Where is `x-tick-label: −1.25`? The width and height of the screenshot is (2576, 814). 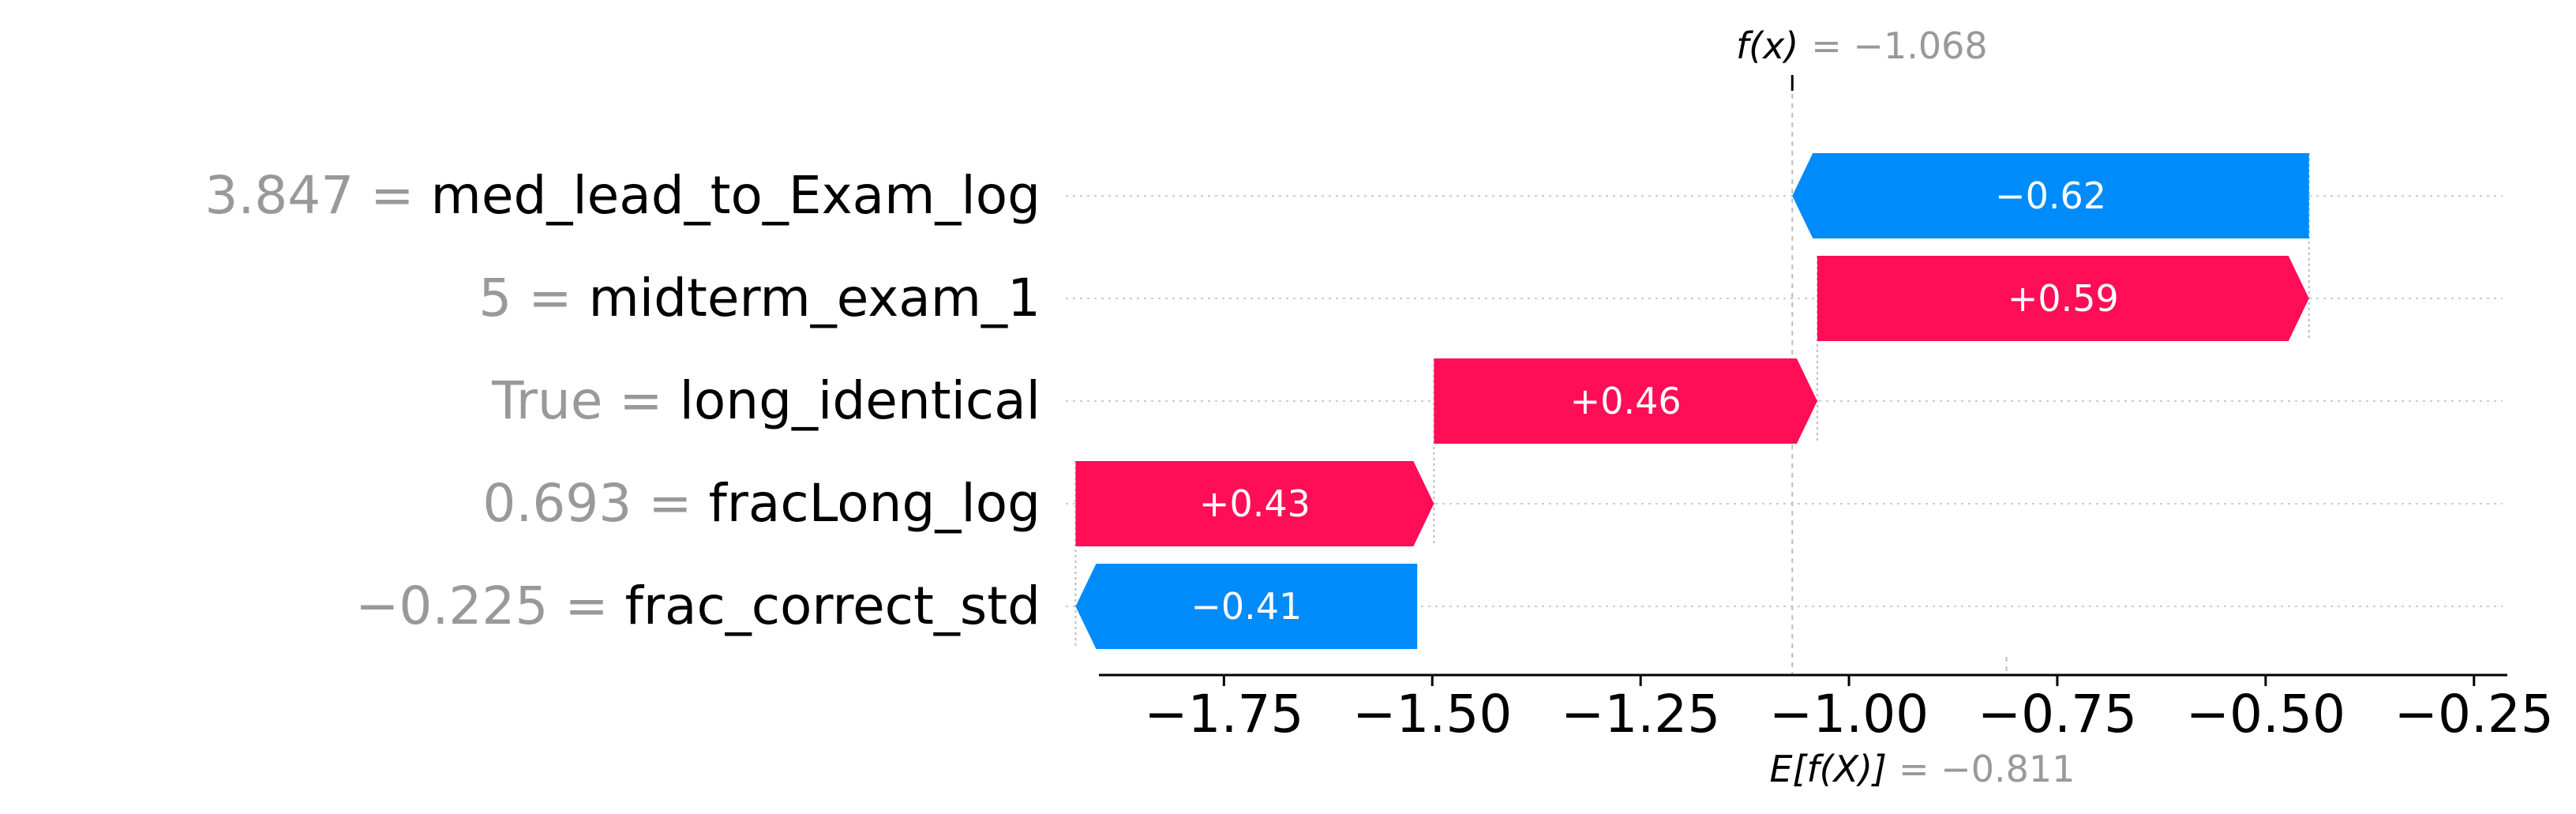
x-tick-label: −1.25 is located at coordinates (1641, 714).